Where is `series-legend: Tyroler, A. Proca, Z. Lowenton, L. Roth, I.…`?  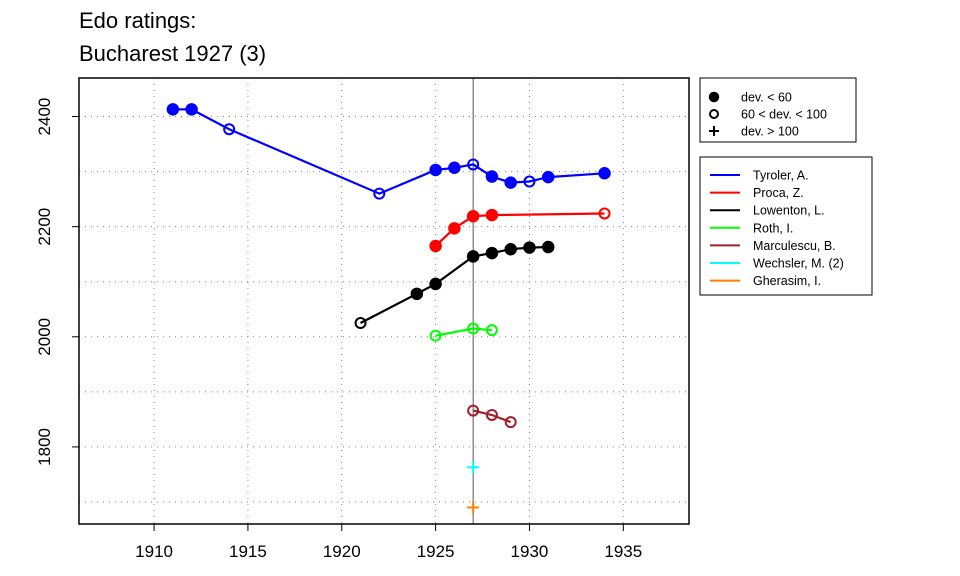
series-legend: Tyroler, A. Proca, Z. Lowenton, L. Roth, I.… is located at coordinates (786, 226).